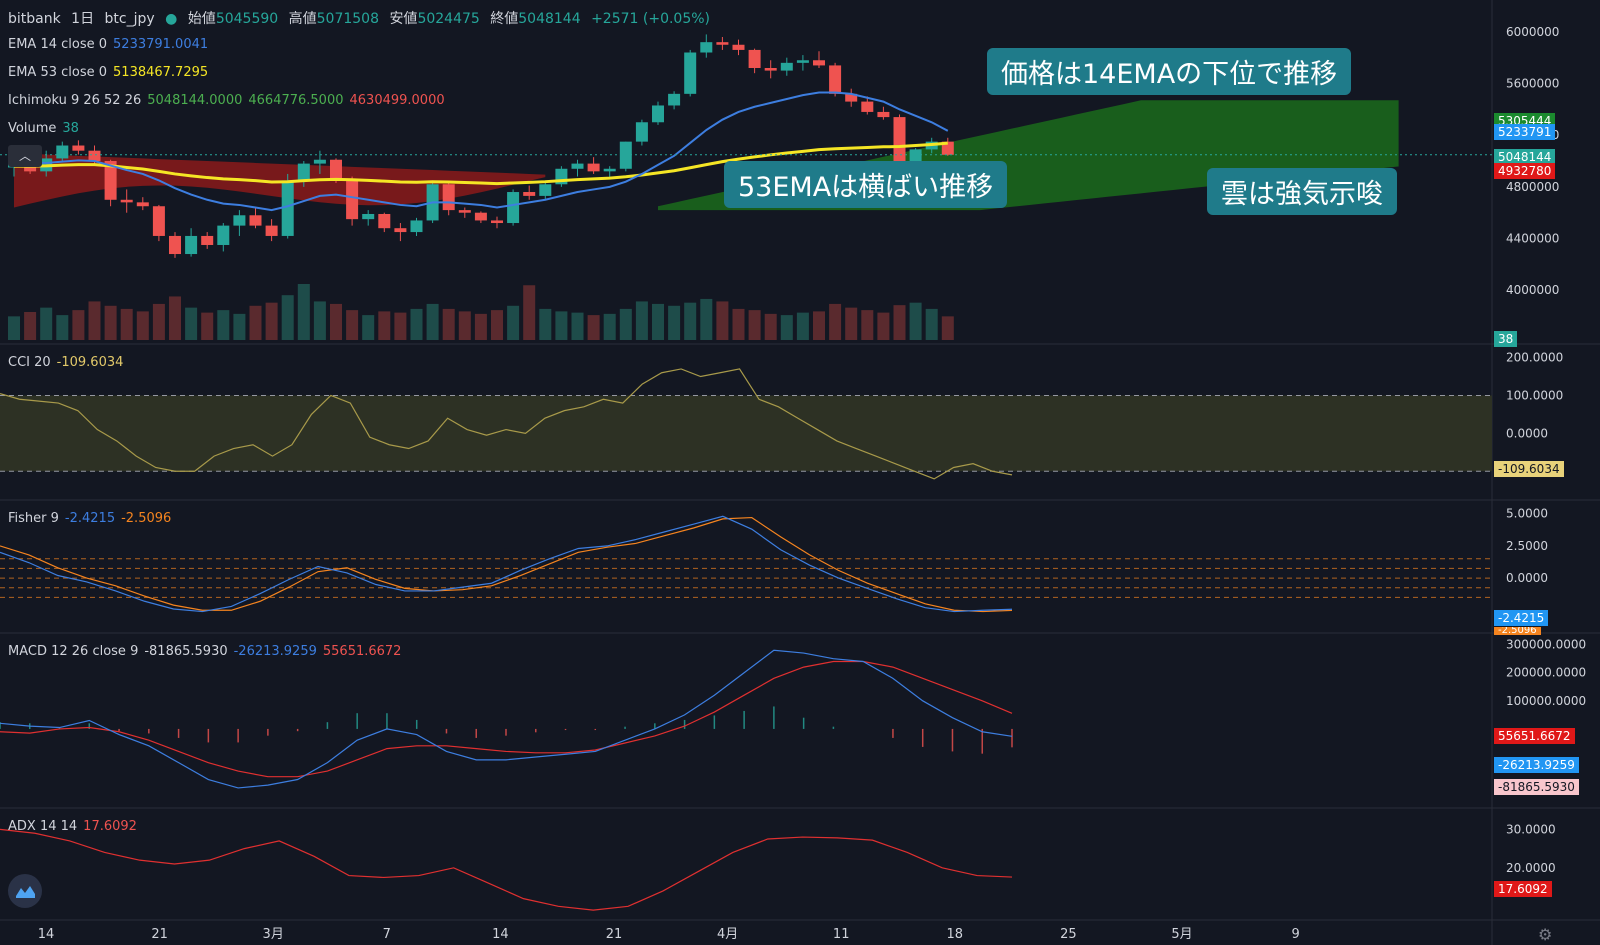 Image resolution: width=1600 pixels, height=945 pixels. Describe the element at coordinates (111, 72) in the screenshot. I see `ema53-legend: EMA 53 close 0 5138467.7295` at that location.